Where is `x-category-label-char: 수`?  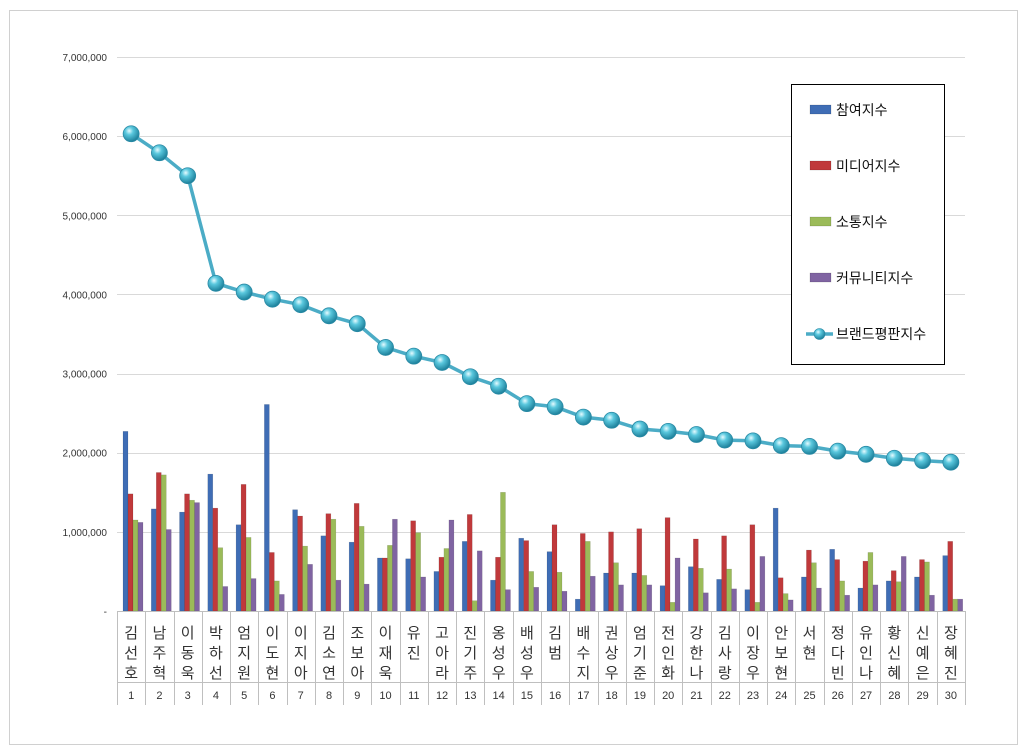
x-category-label-char: 수 is located at coordinates (583, 653).